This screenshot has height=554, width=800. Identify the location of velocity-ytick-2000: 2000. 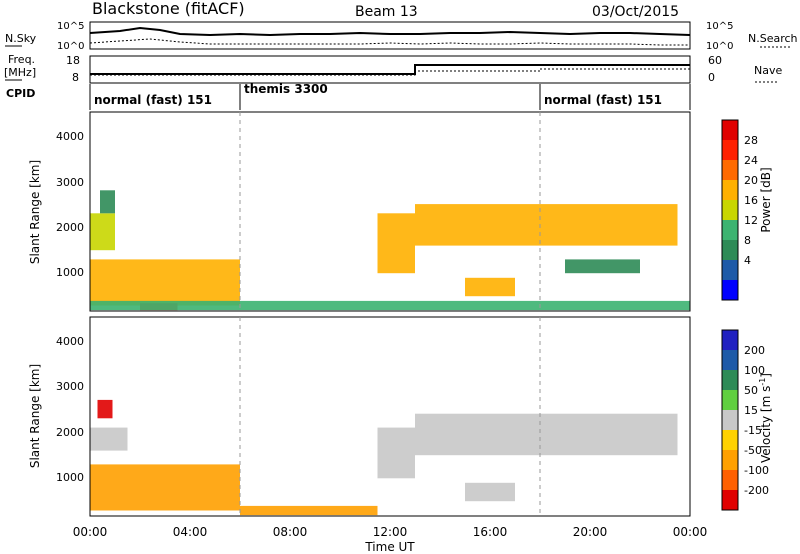
(70, 432).